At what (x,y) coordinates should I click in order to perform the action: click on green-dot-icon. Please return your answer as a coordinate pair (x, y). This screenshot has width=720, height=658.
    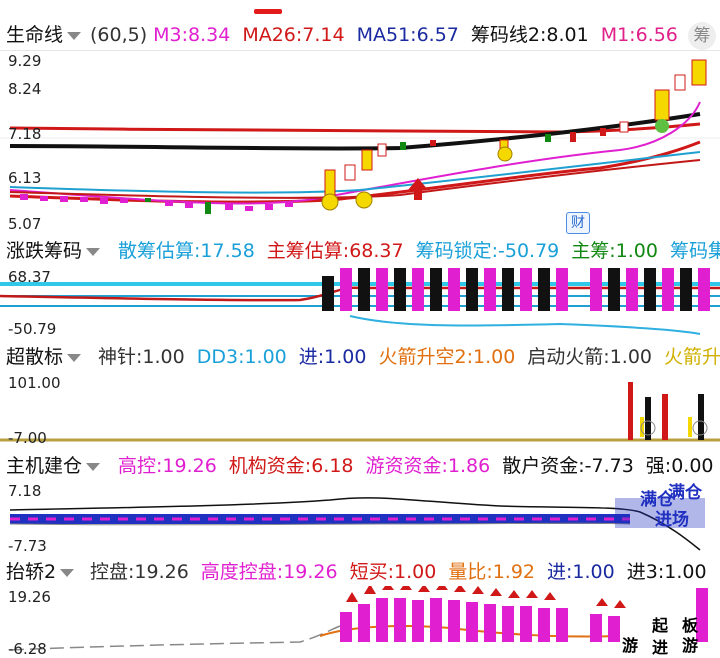
    Looking at the image, I should click on (662, 126).